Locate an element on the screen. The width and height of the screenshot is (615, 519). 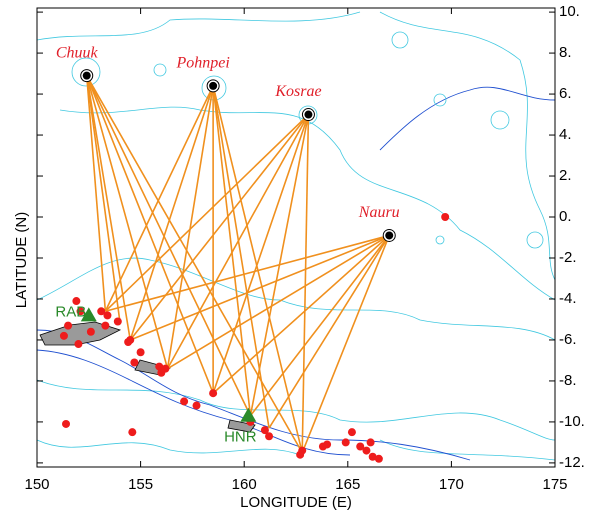
y-tick-label: 10. is located at coordinates (569, 11).